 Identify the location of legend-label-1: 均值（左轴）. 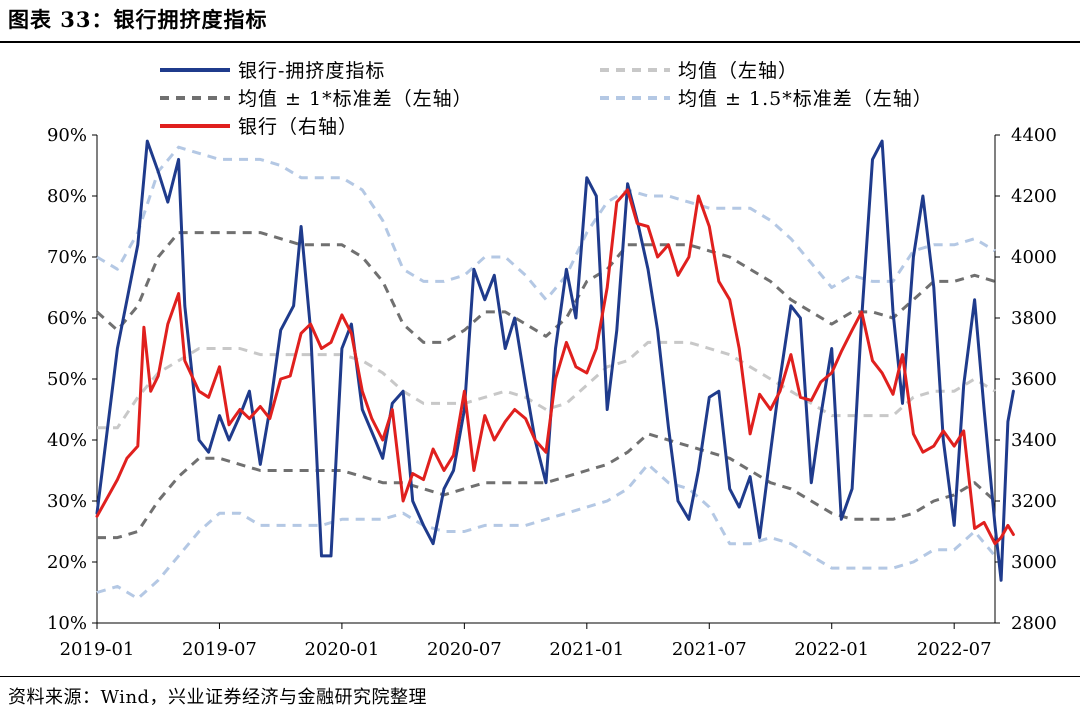
(738, 71).